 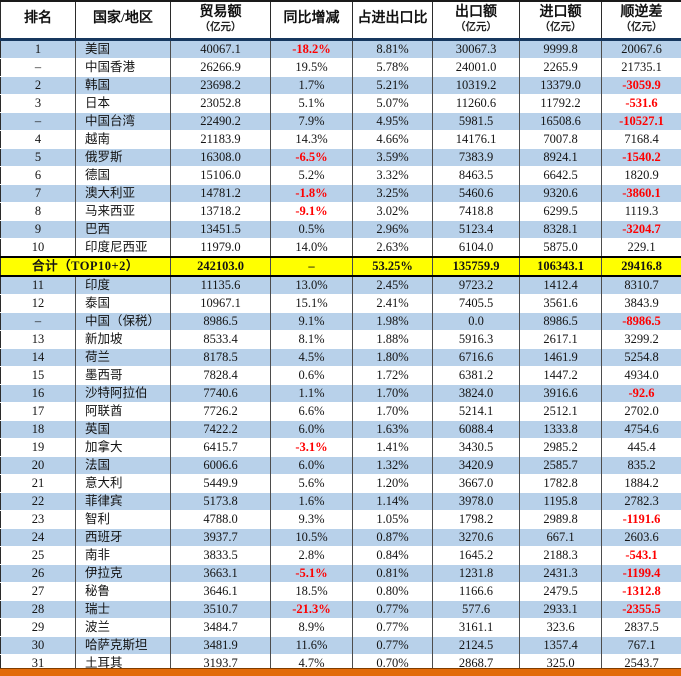 What do you see at coordinates (641, 102) in the screenshot?
I see `cell-balance: -531.6` at bounding box center [641, 102].